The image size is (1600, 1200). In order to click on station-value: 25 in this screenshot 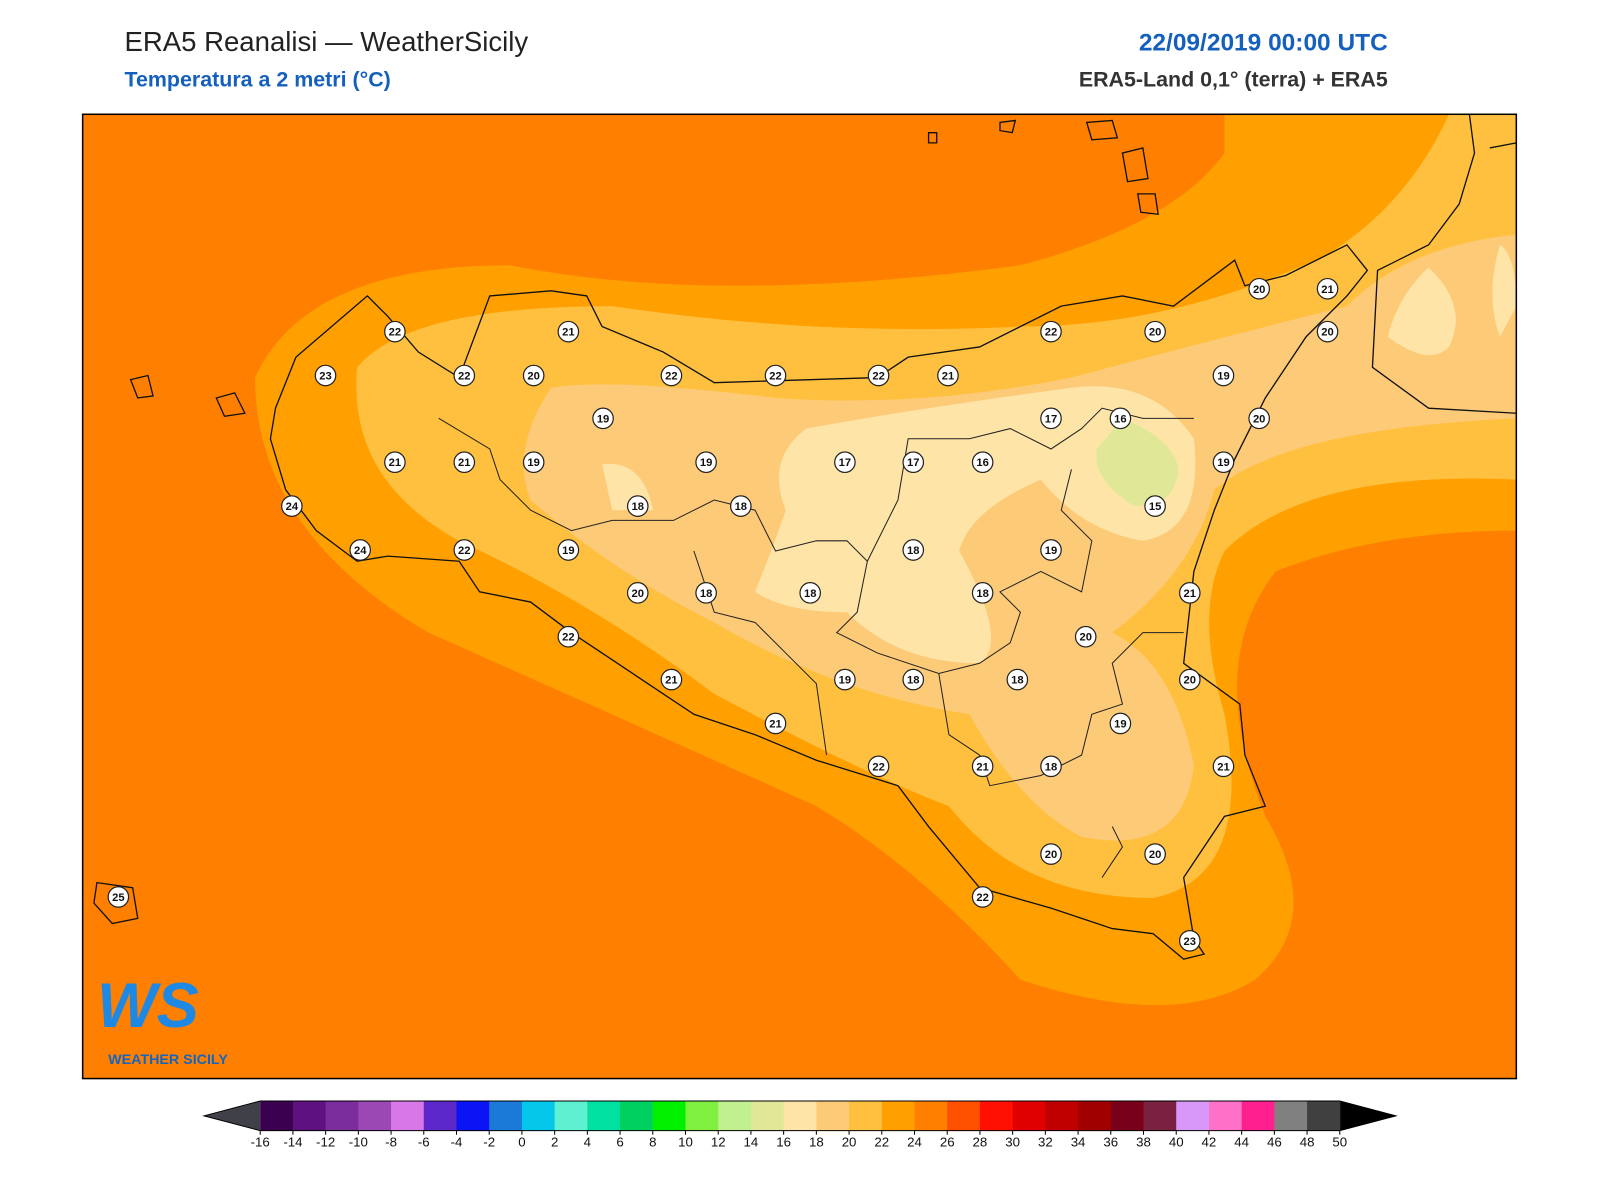, I will do `click(118, 898)`.